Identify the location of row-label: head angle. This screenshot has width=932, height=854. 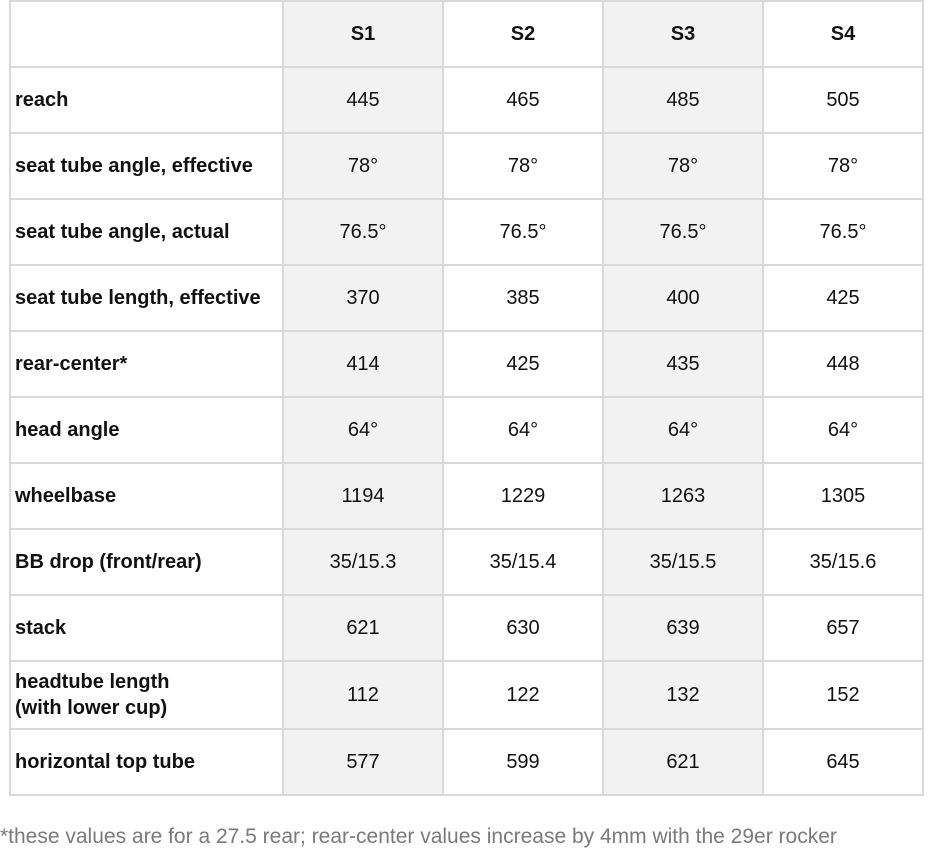
(146, 430).